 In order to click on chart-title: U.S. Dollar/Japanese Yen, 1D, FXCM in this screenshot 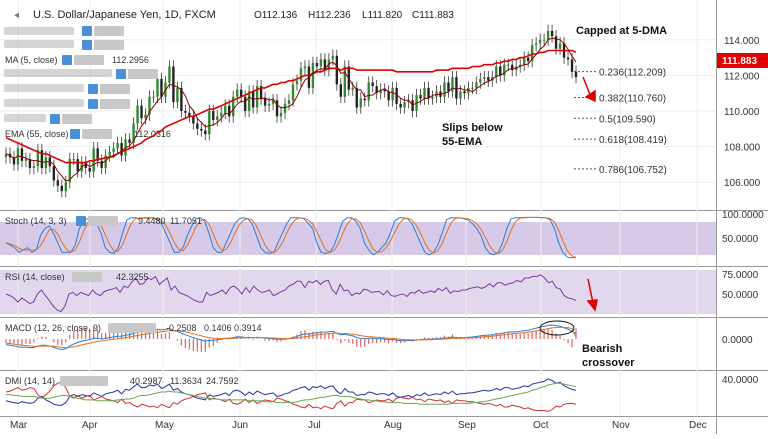, I will do `click(124, 15)`.